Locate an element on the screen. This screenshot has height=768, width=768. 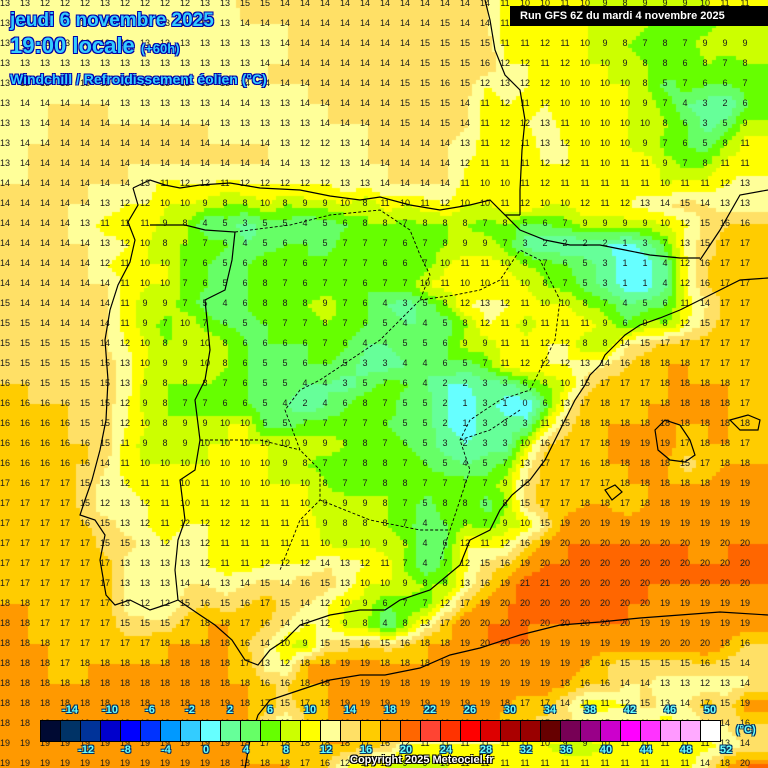
grid-value: 3 is located at coordinates (505, 383).